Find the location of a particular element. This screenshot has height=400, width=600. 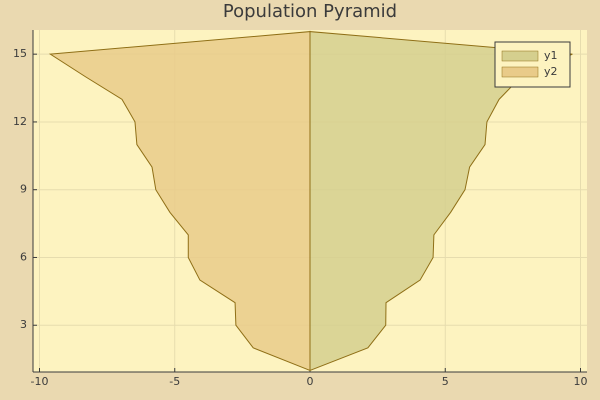

x-tick-label: 0 is located at coordinates (310, 381).